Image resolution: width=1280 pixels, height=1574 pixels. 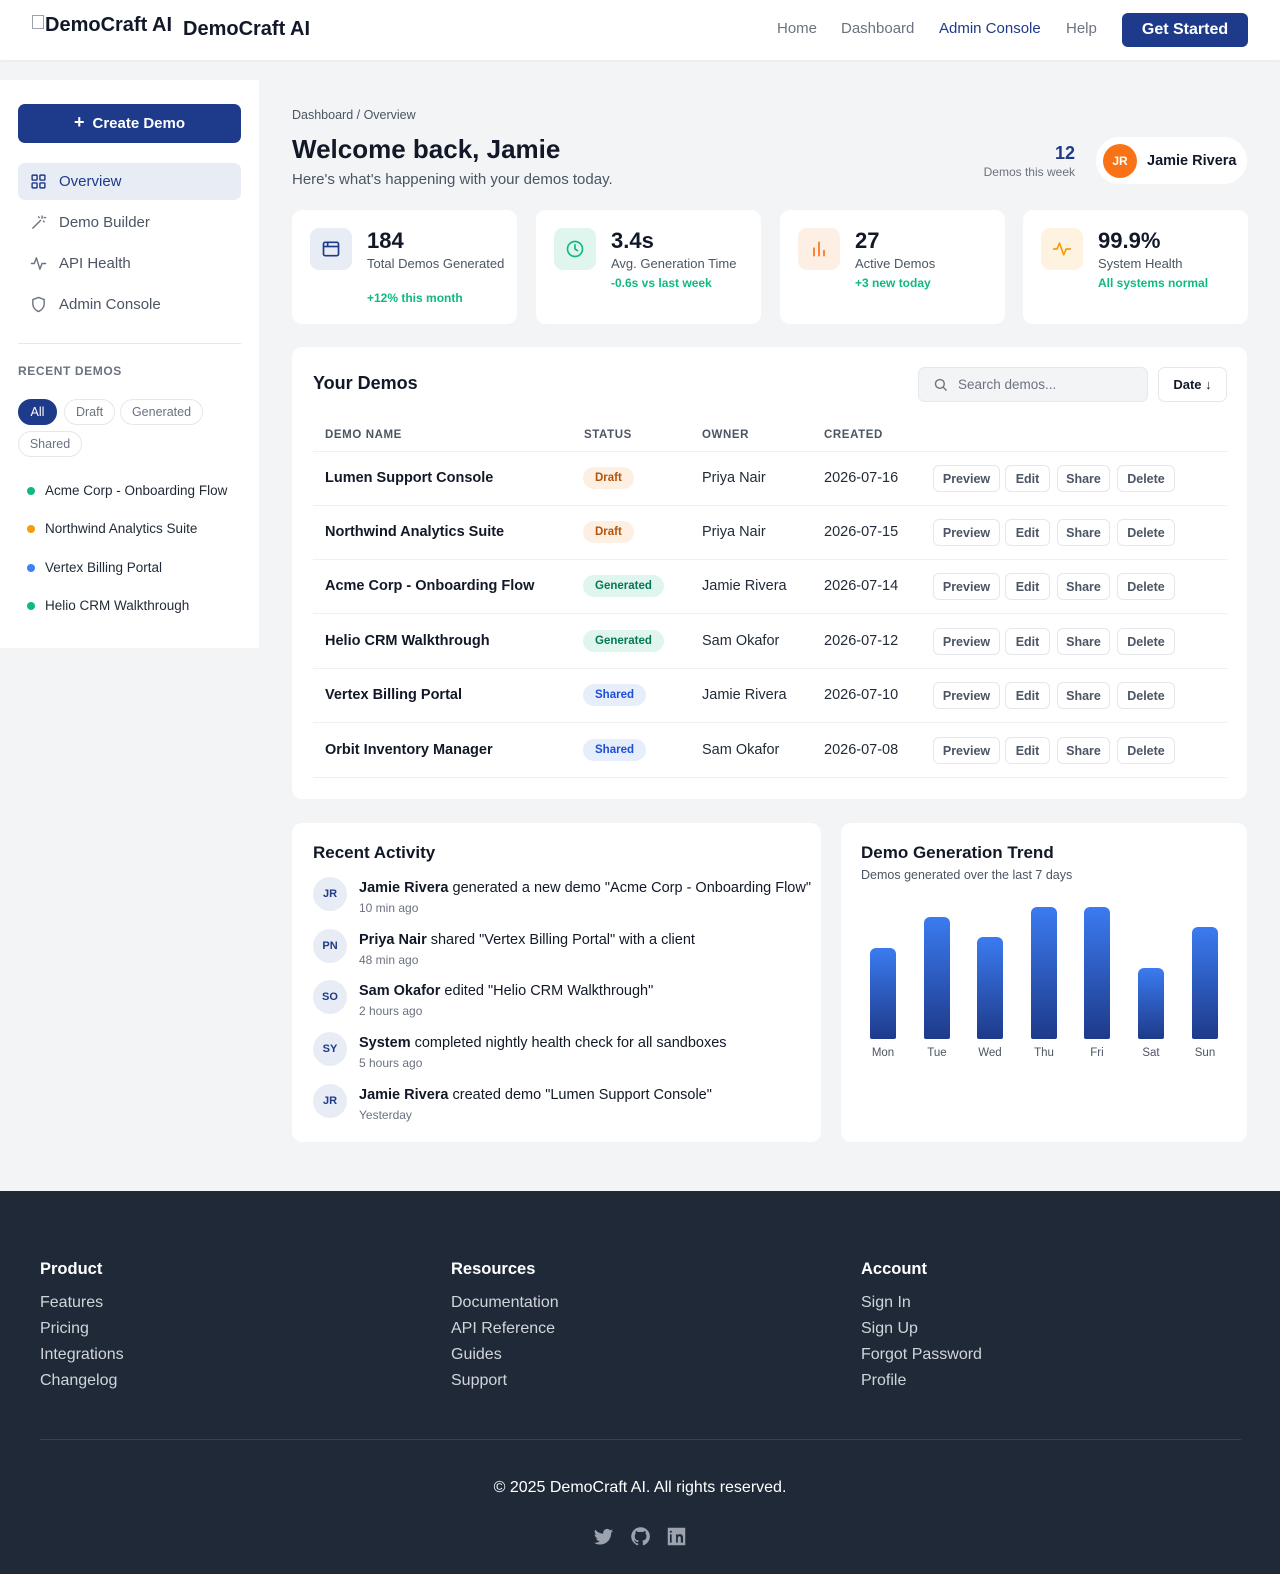 What do you see at coordinates (479, 1381) in the screenshot?
I see `footer-link: Support` at bounding box center [479, 1381].